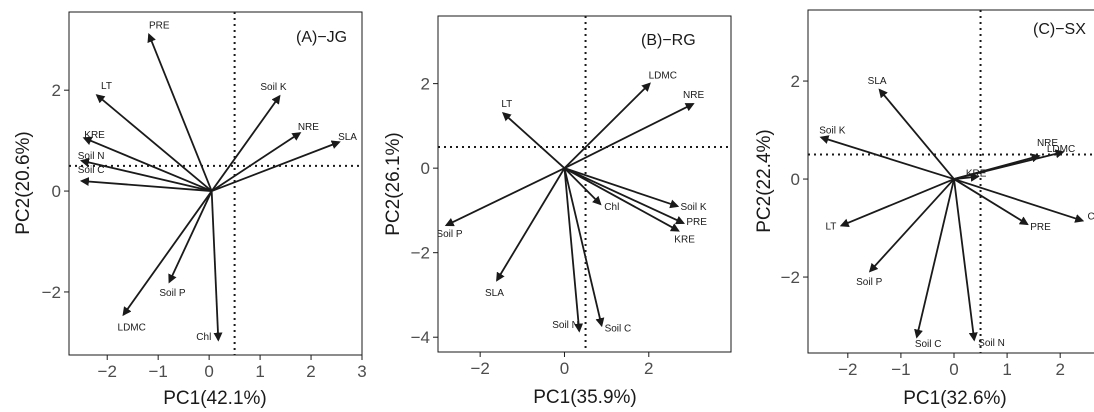 The height and width of the screenshot is (412, 1094). I want to click on panel-b-title: (B)−RG, so click(668, 40).